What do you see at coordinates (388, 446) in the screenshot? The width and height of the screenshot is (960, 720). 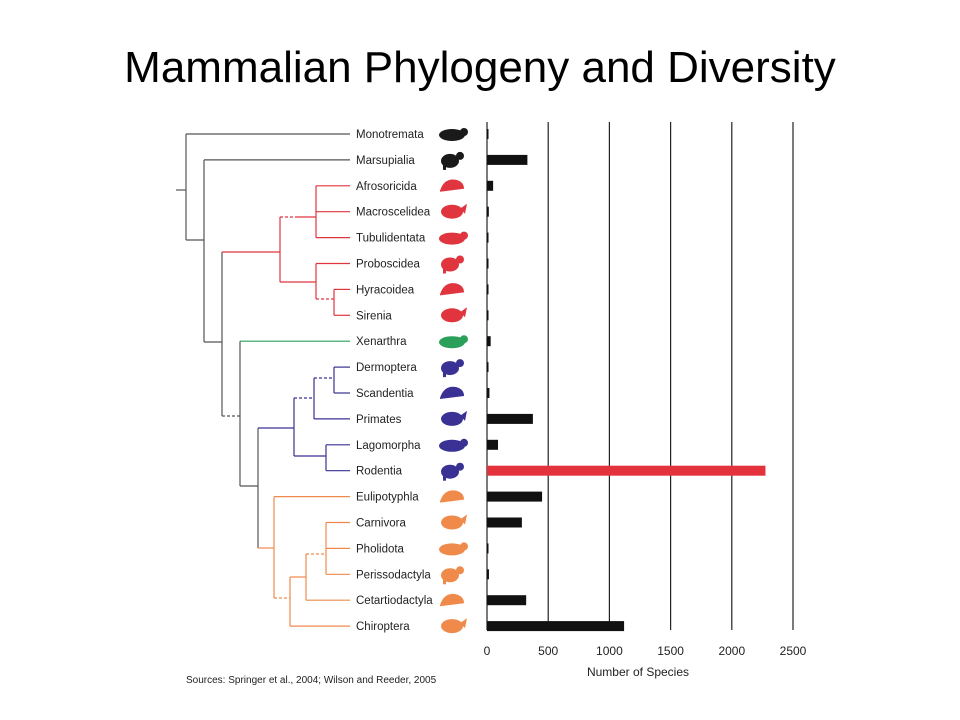 I see `label-lagomorpha: Lagomorpha` at bounding box center [388, 446].